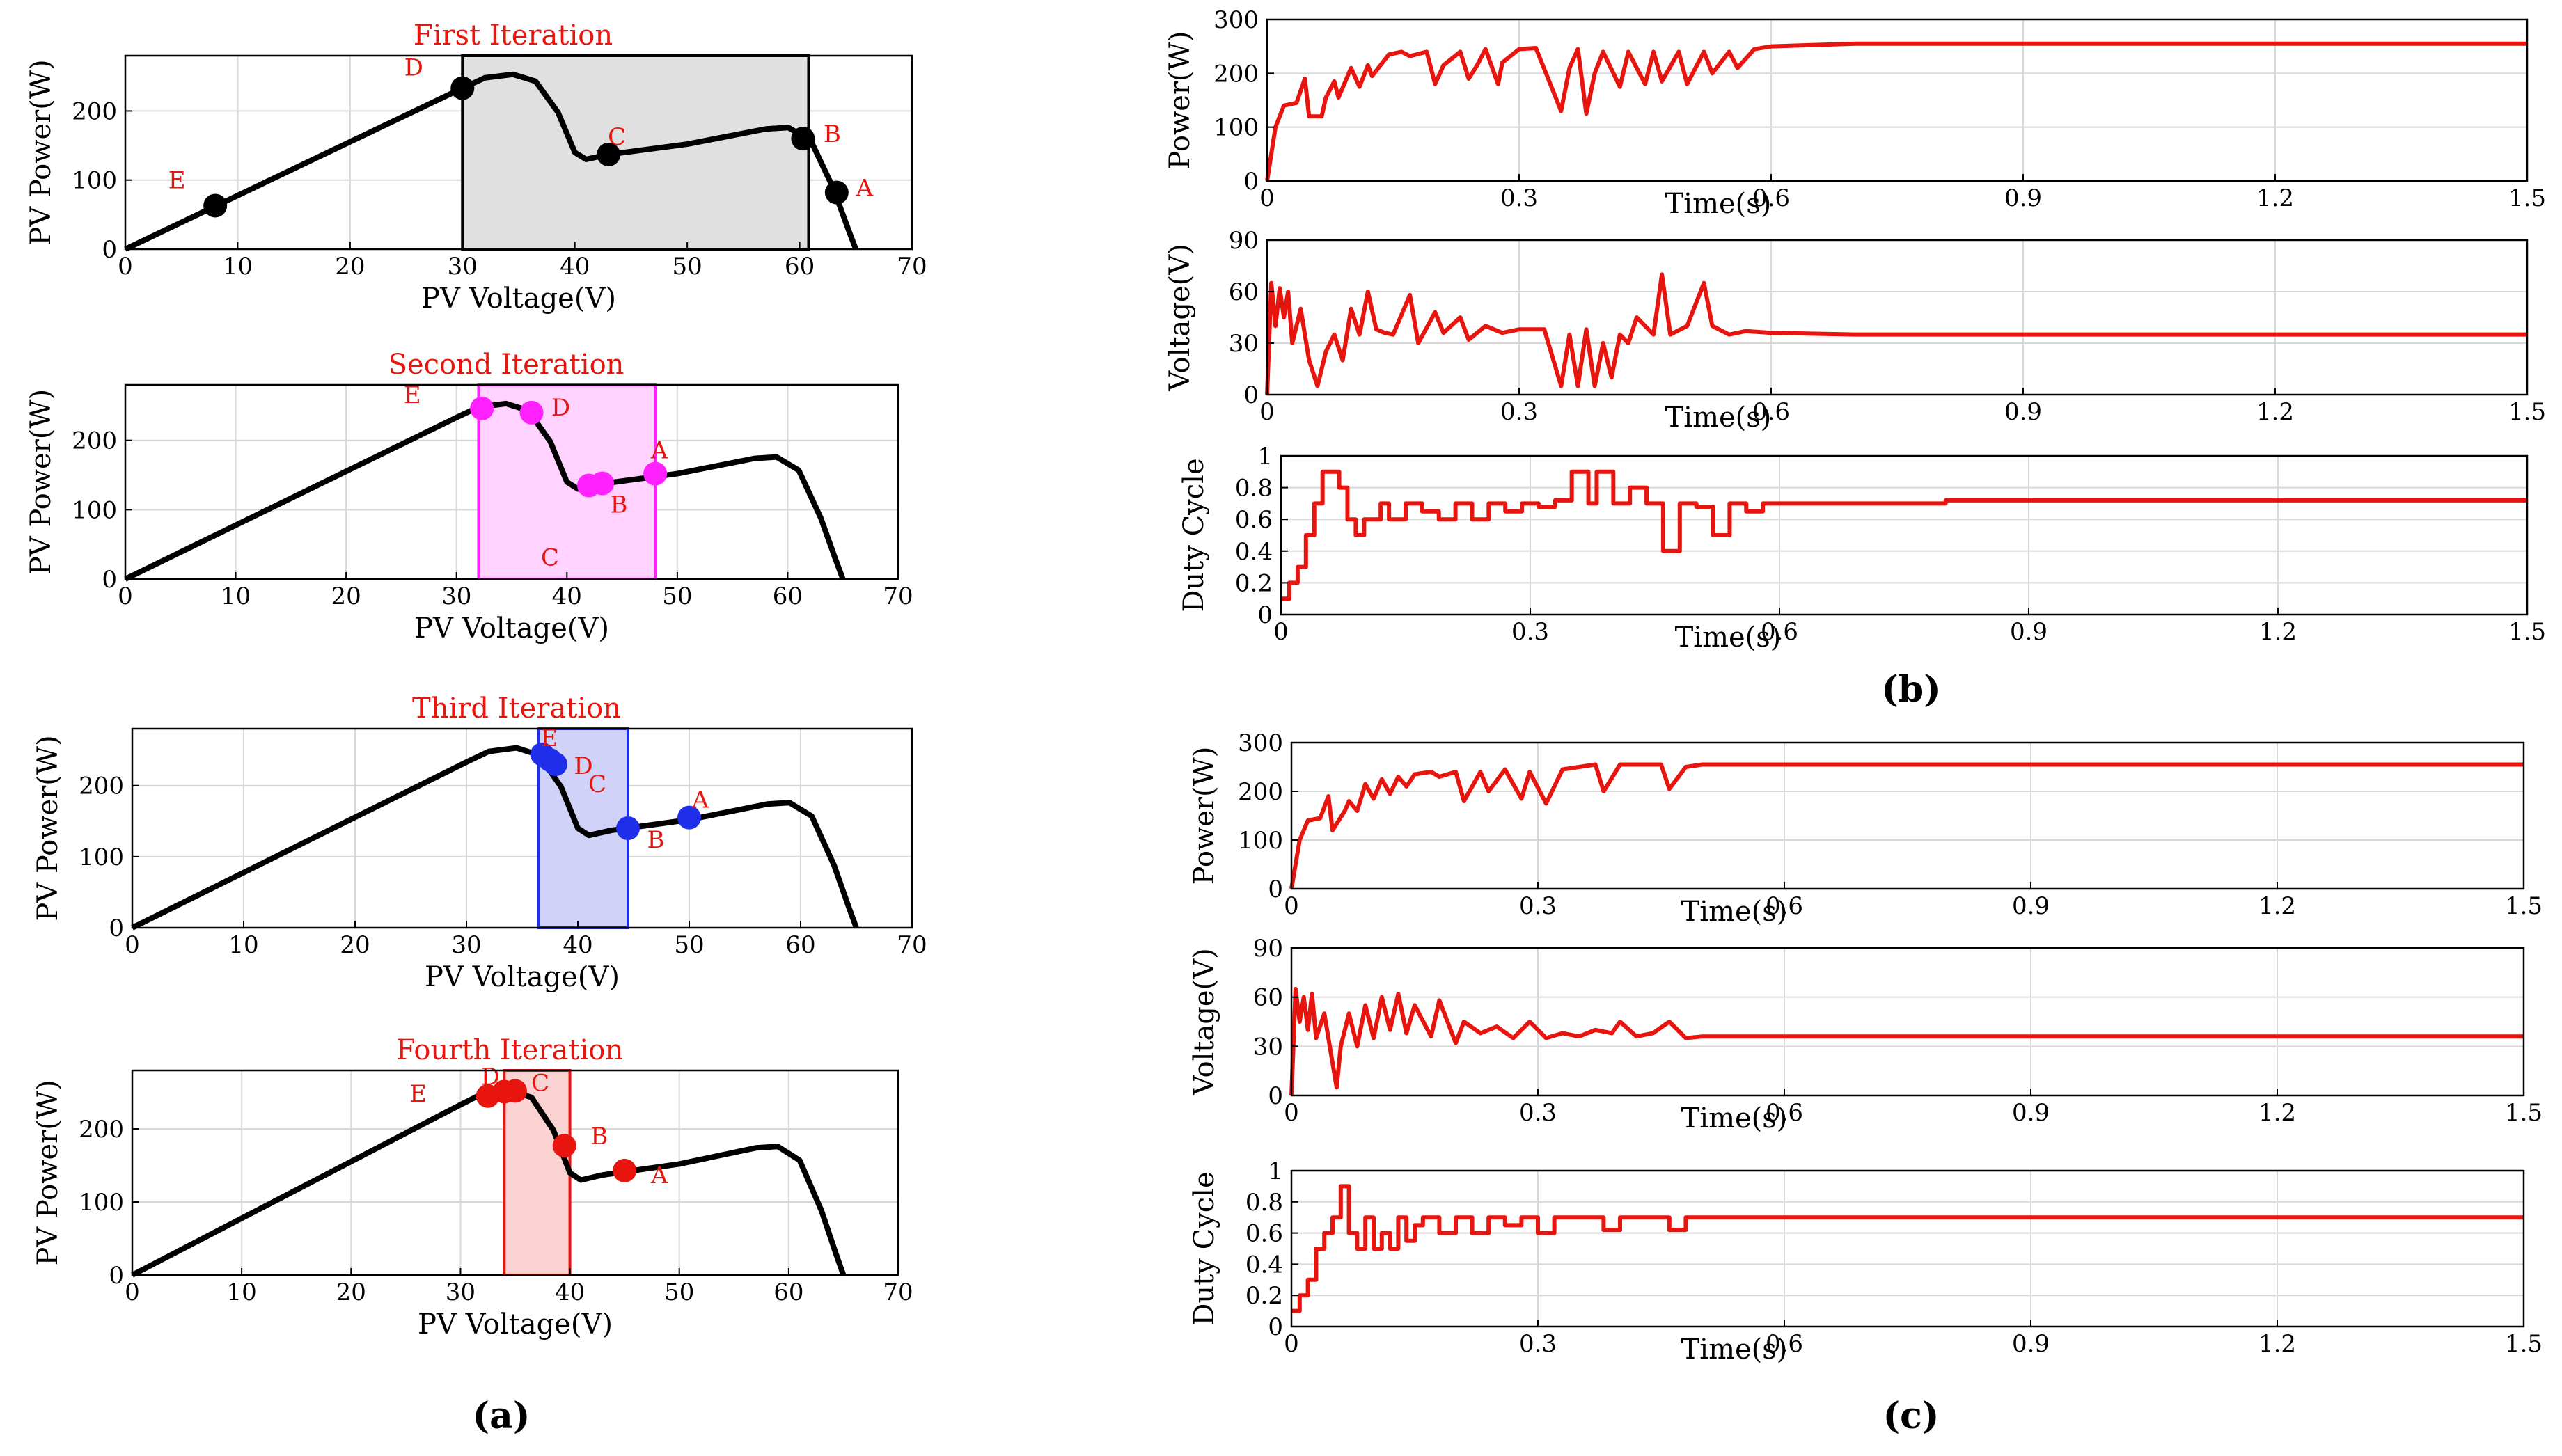 This screenshot has height=1456, width=2562. What do you see at coordinates (655, 473) in the screenshot?
I see `marker-A` at bounding box center [655, 473].